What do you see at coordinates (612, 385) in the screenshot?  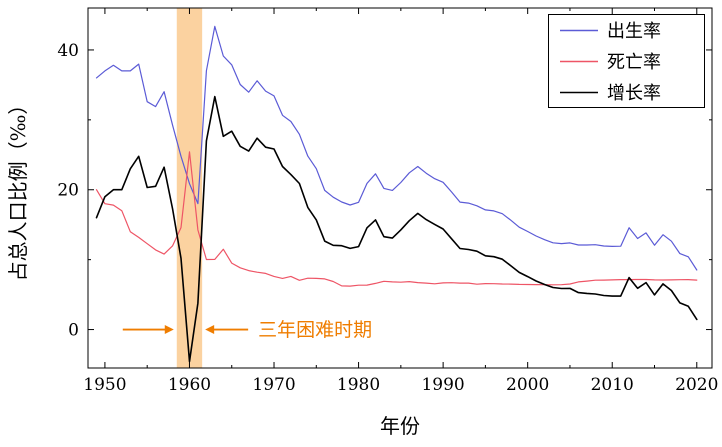 I see `x-tick-label: 2010` at bounding box center [612, 385].